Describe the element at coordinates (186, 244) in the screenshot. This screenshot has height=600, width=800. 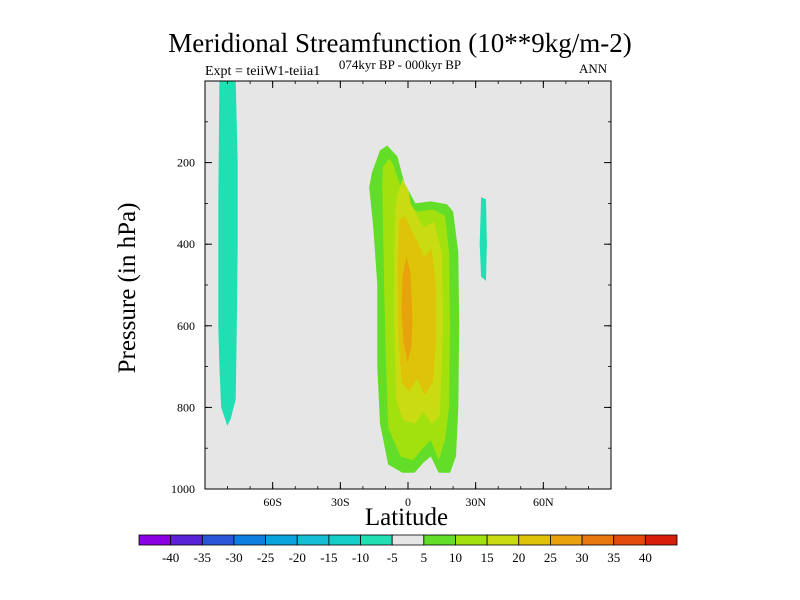
I see `y-tick-label: 400` at that location.